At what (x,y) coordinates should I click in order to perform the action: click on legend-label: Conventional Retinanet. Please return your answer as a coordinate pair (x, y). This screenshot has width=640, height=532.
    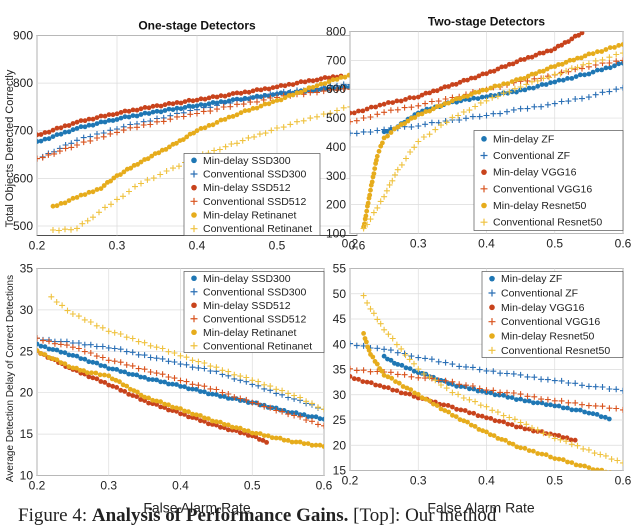
    Looking at the image, I should click on (257, 229).